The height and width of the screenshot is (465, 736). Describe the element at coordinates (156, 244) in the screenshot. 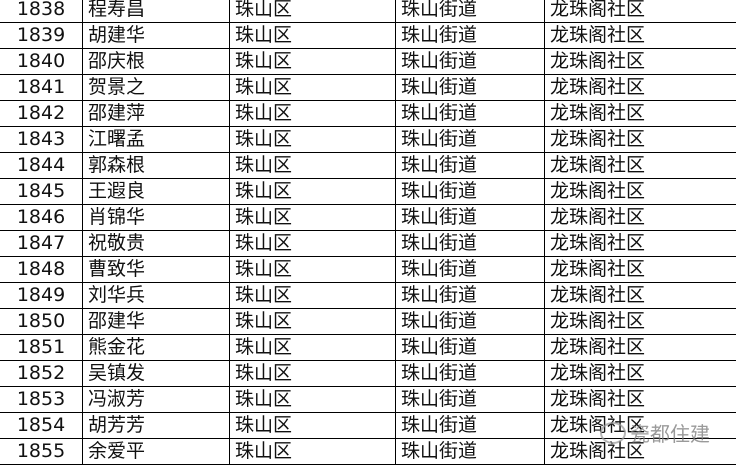

I see `cell-name: 祝敬贵` at that location.